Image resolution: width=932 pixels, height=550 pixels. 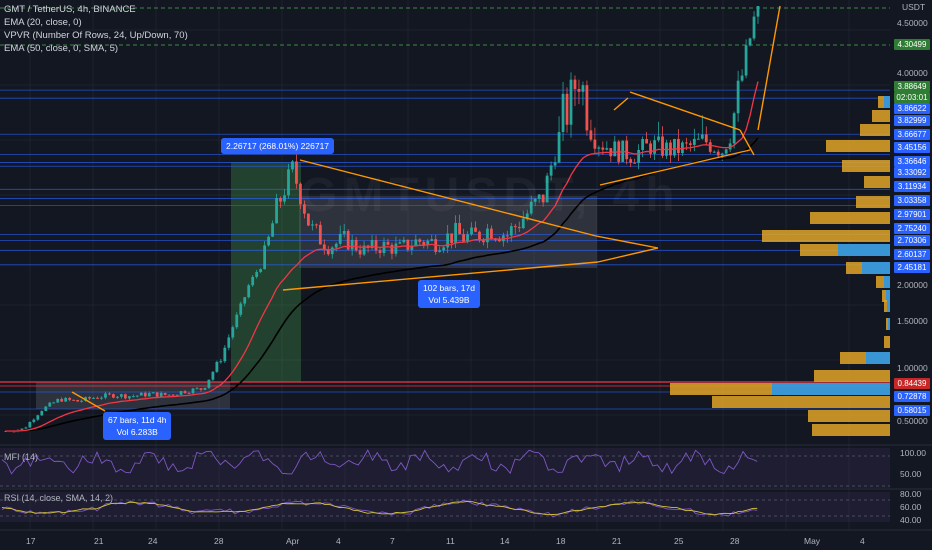 I want to click on price-tag-blue: 2.75240, so click(x=912, y=228).